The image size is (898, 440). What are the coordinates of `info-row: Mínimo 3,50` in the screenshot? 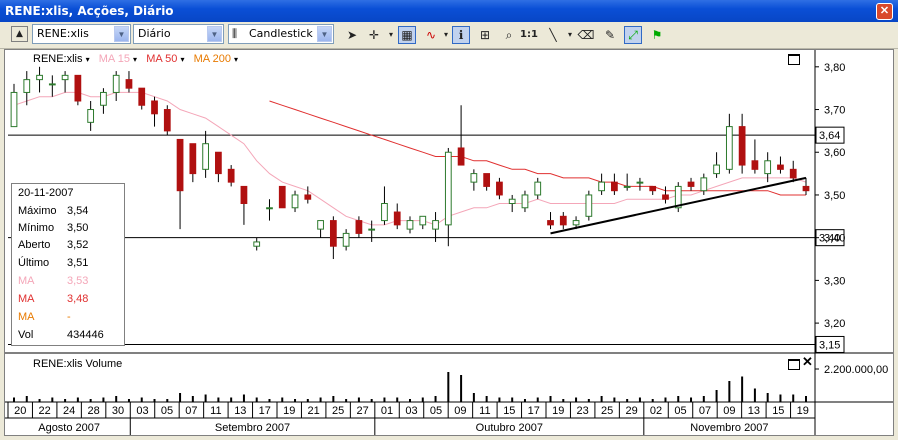 It's located at (53, 228).